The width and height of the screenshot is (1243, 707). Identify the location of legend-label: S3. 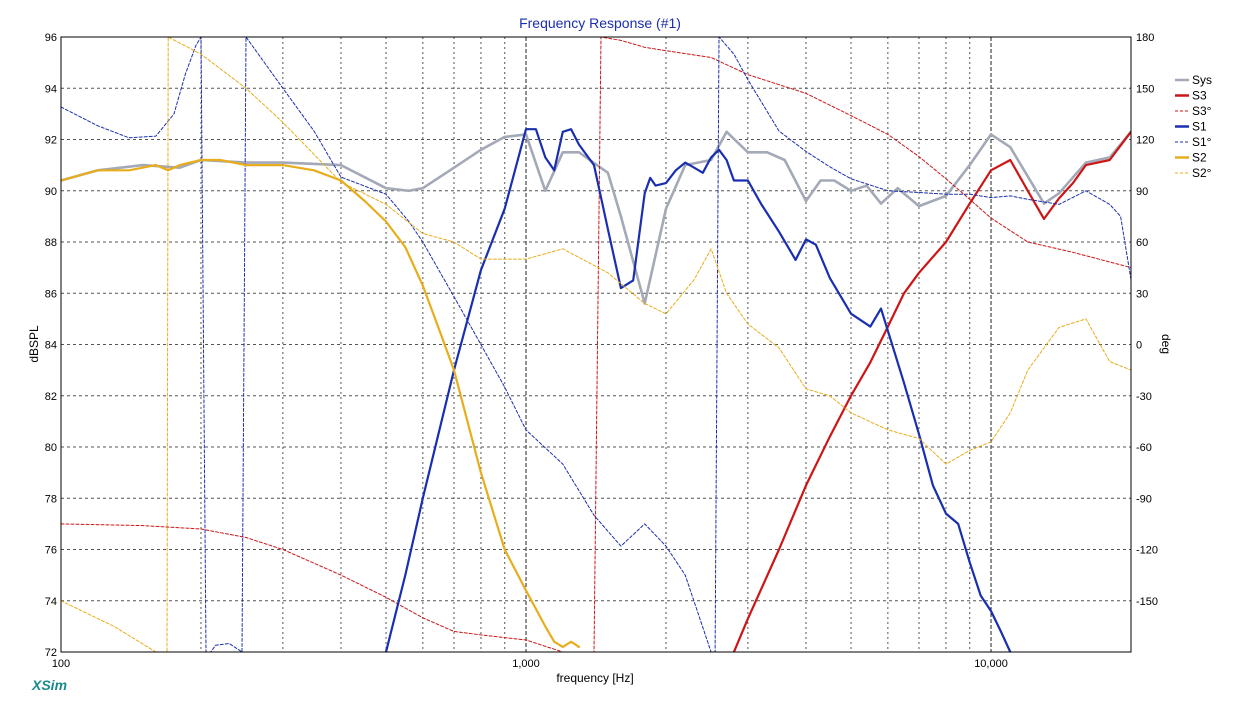
(1199, 96).